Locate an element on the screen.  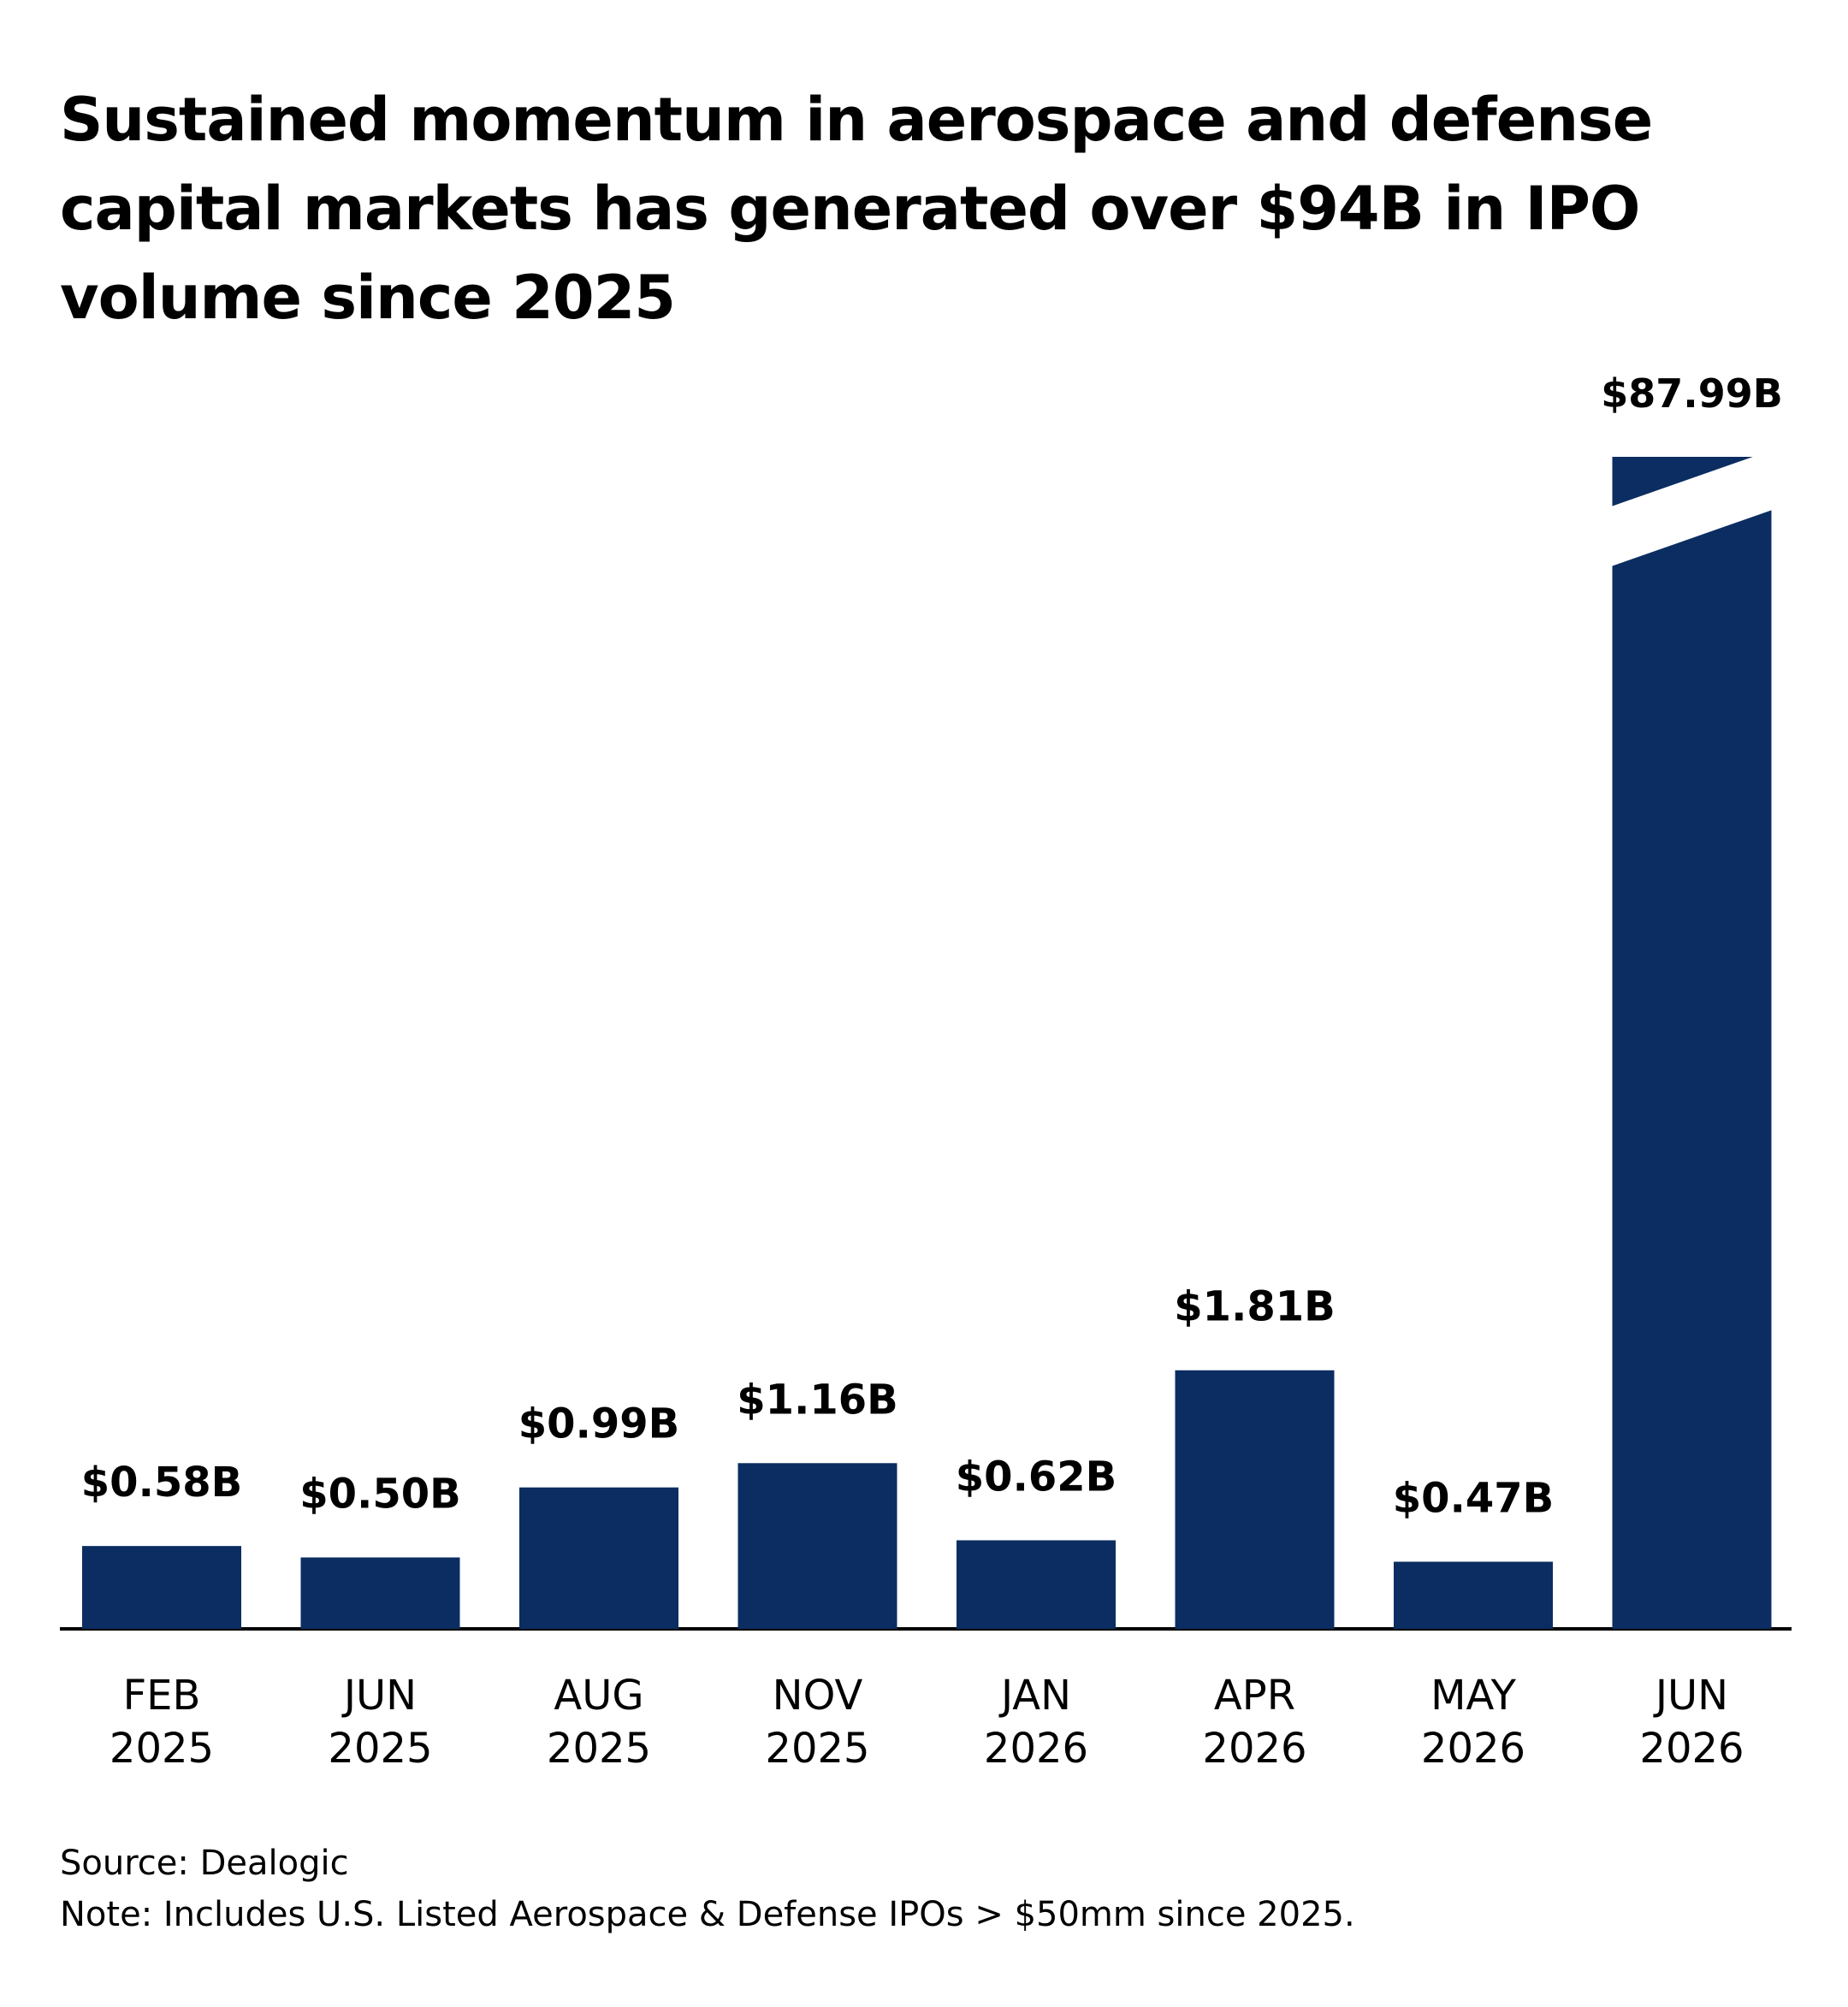
x-tick-label-4-line-1: NOV is located at coordinates (818, 1696).